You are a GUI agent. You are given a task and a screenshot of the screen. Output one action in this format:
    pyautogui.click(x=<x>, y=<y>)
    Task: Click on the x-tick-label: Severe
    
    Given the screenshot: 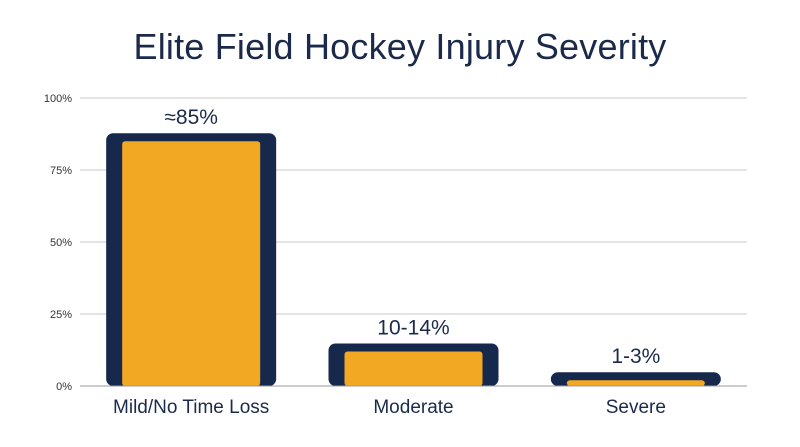 What is the action you would take?
    pyautogui.click(x=636, y=407)
    